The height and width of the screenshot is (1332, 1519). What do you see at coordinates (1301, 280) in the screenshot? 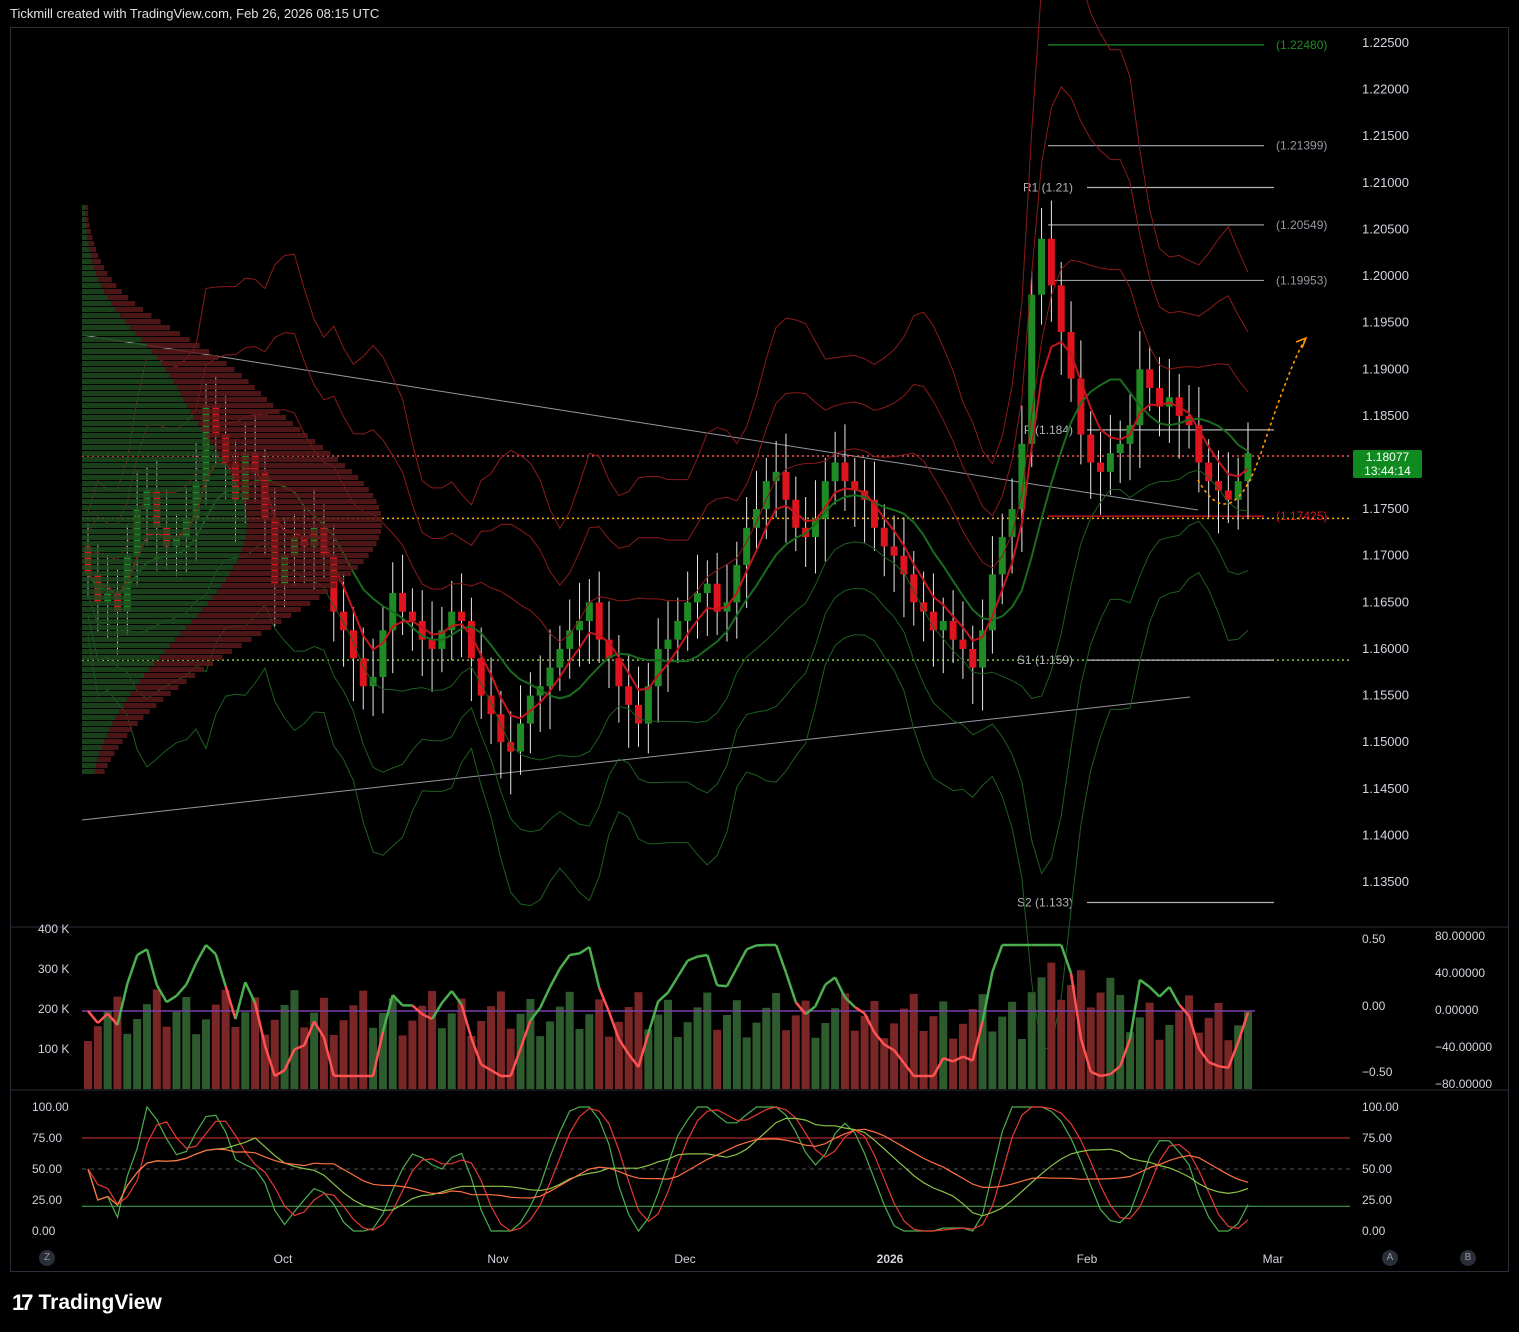
I see `level-label: (1.19953)` at bounding box center [1301, 280].